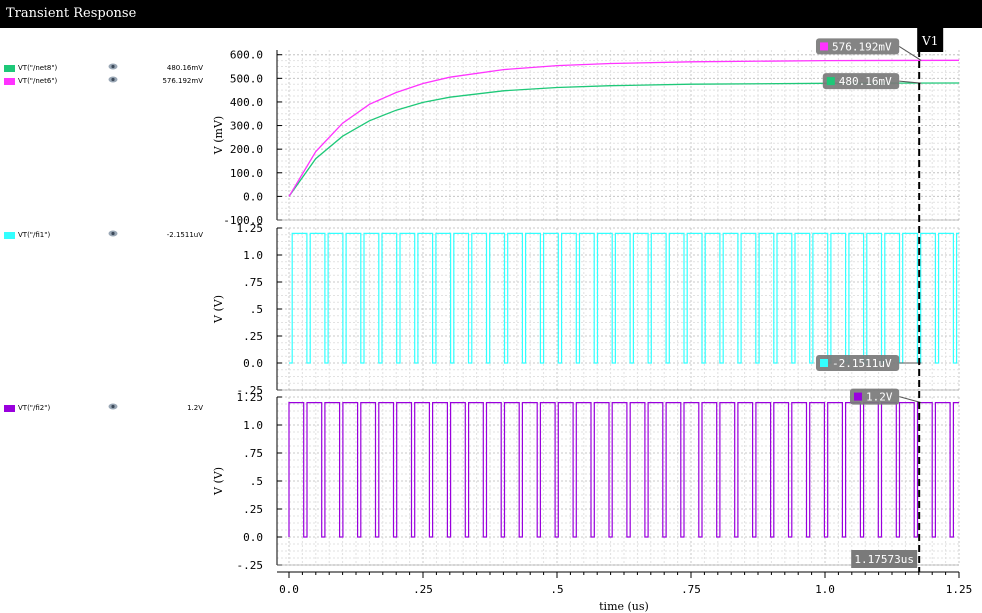 This screenshot has width=982, height=613. I want to click on y-tick-label: -100.0, so click(243, 220).